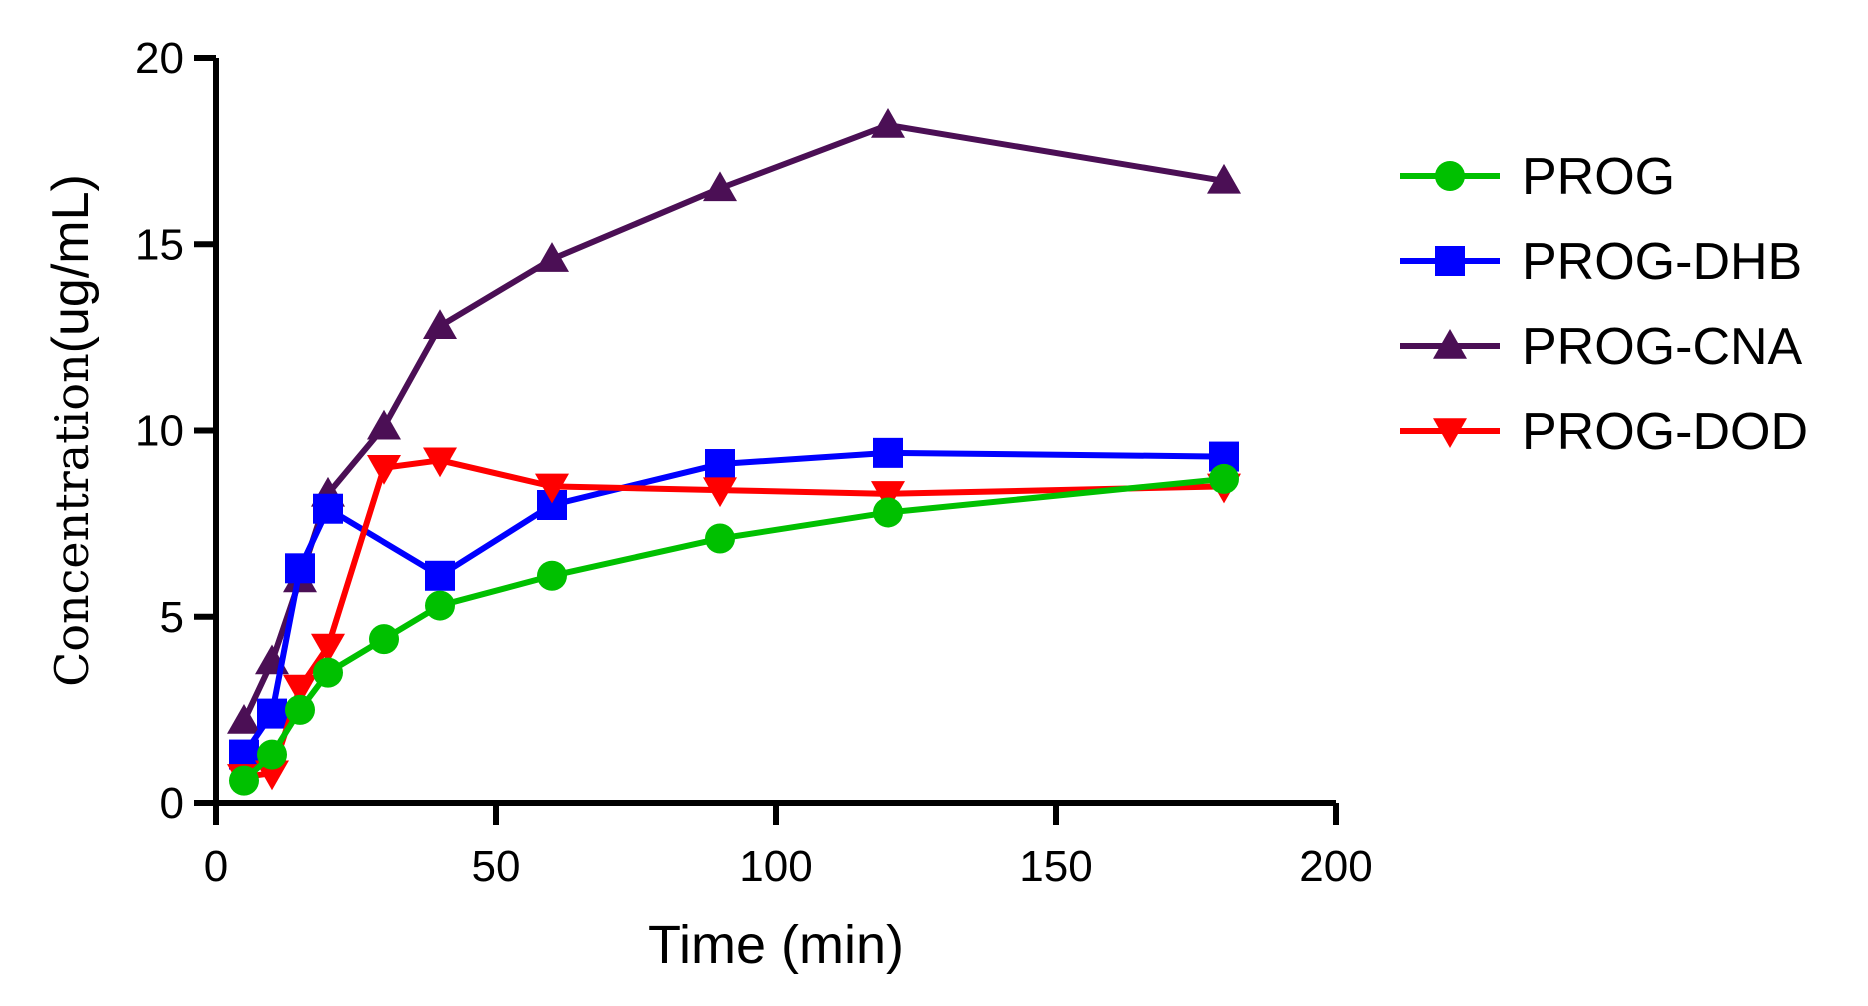 The image size is (1868, 1006). I want to click on y-tick-label: 0, so click(172, 803).